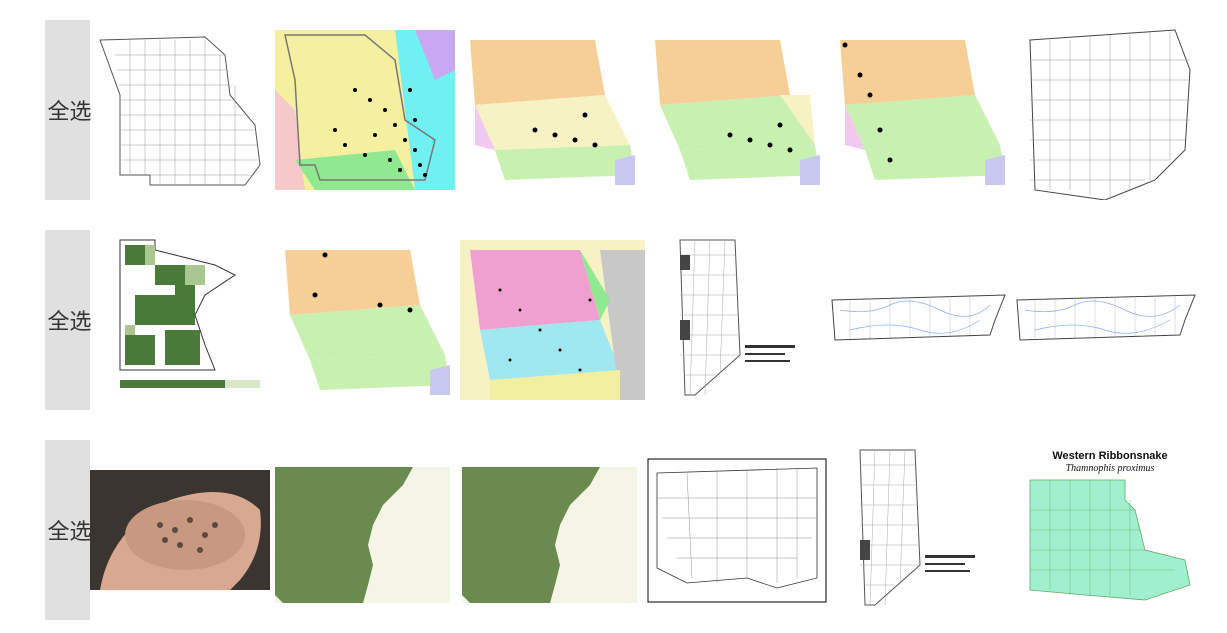  I want to click on thumb-minnesota-green-map, so click(195, 320).